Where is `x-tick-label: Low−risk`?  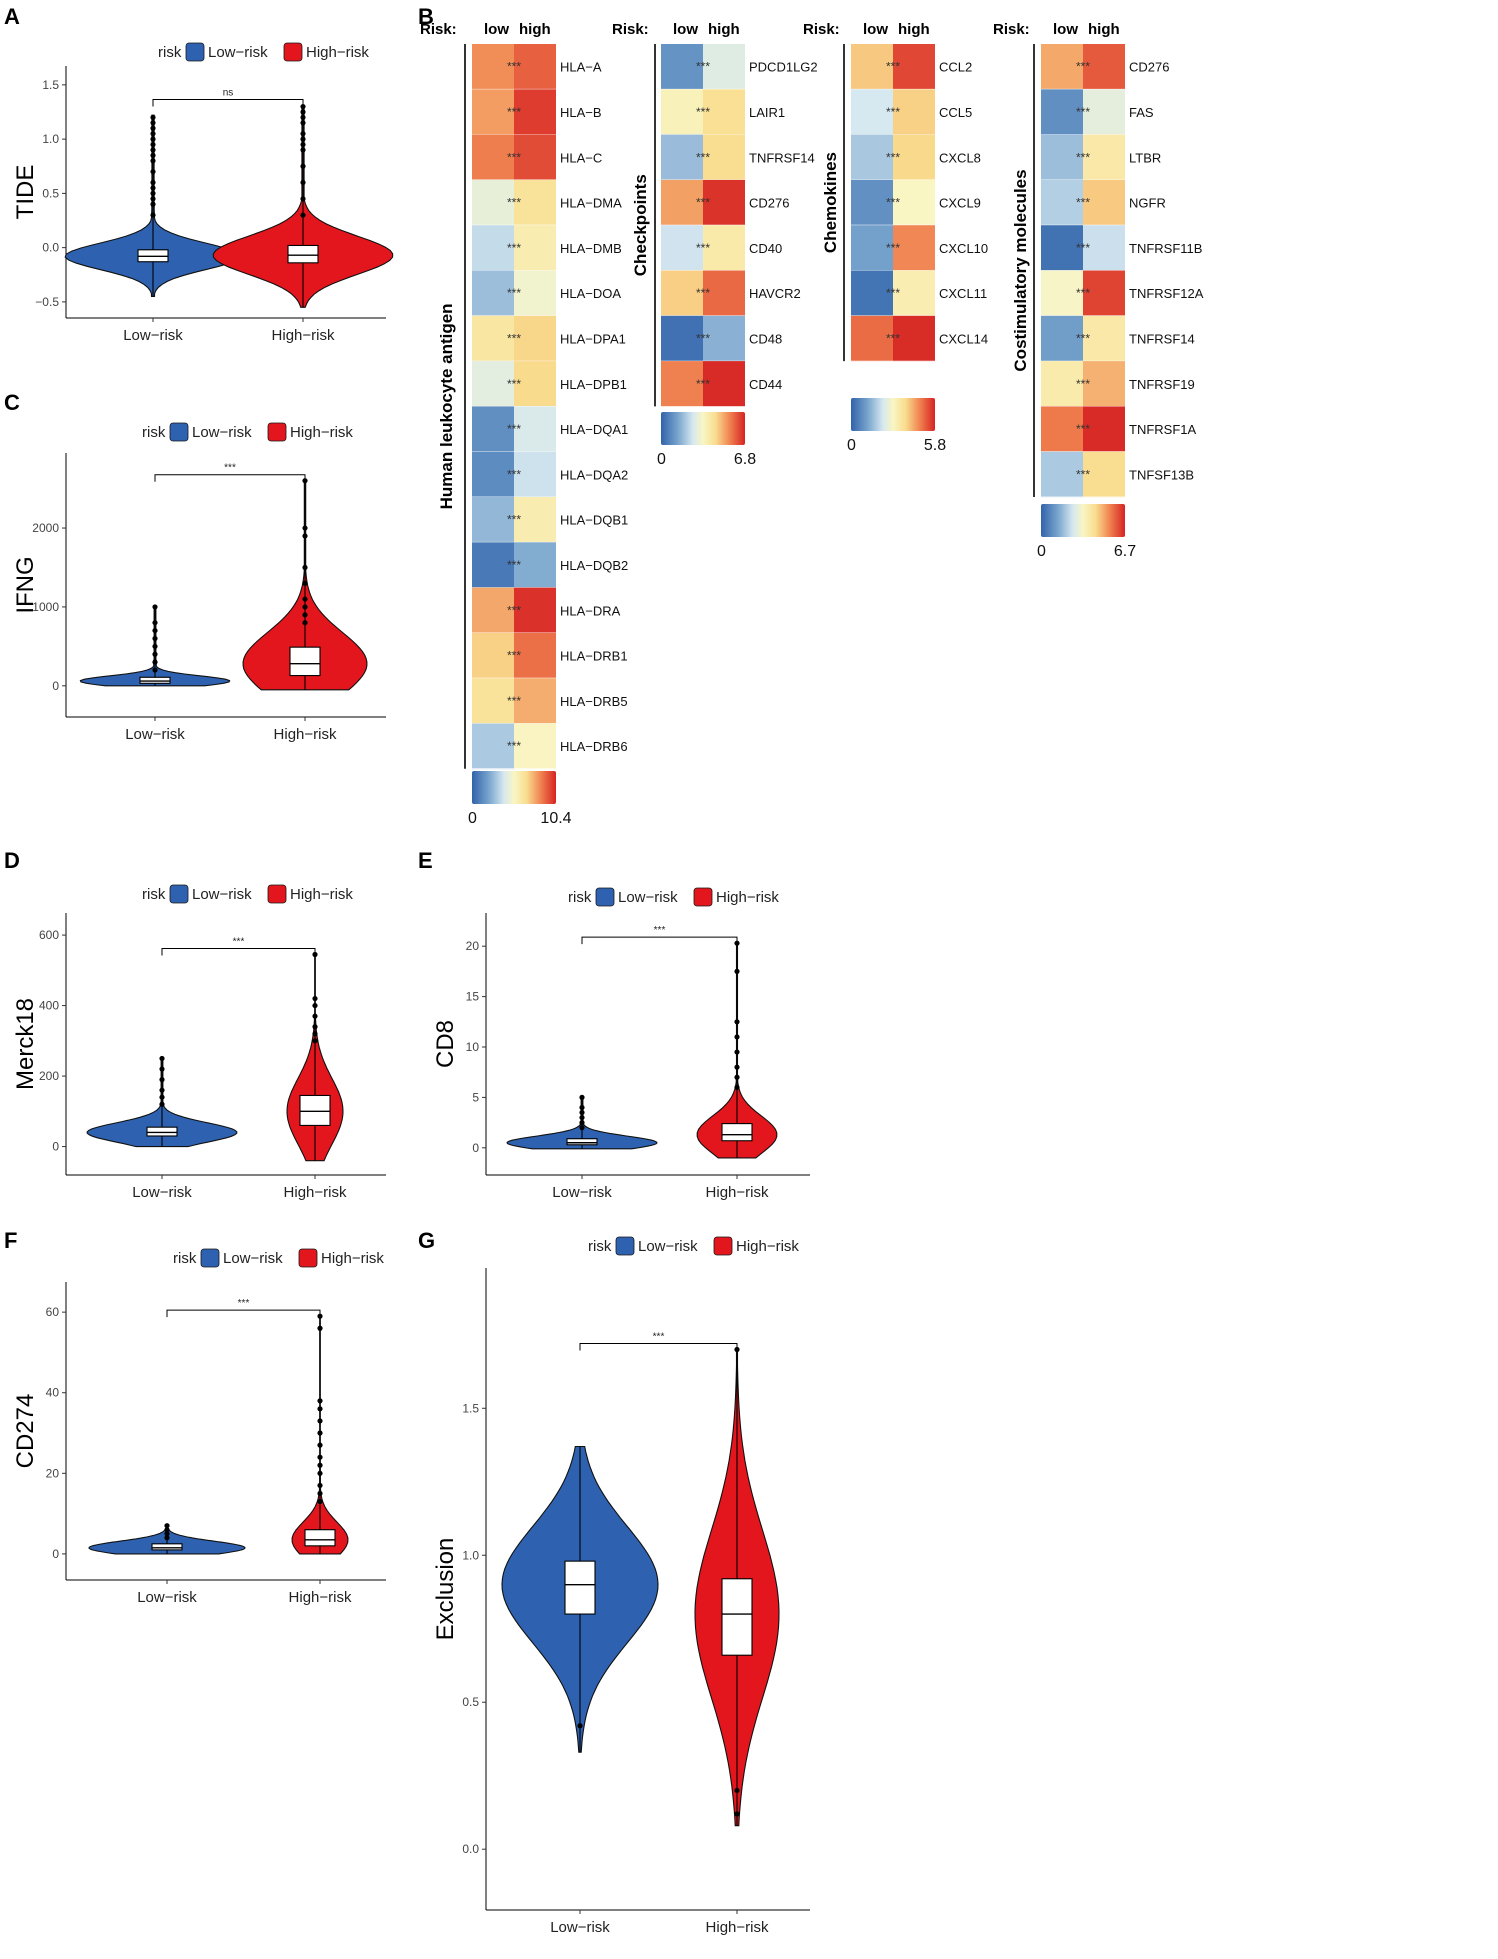
x-tick-label: Low−risk is located at coordinates (153, 335).